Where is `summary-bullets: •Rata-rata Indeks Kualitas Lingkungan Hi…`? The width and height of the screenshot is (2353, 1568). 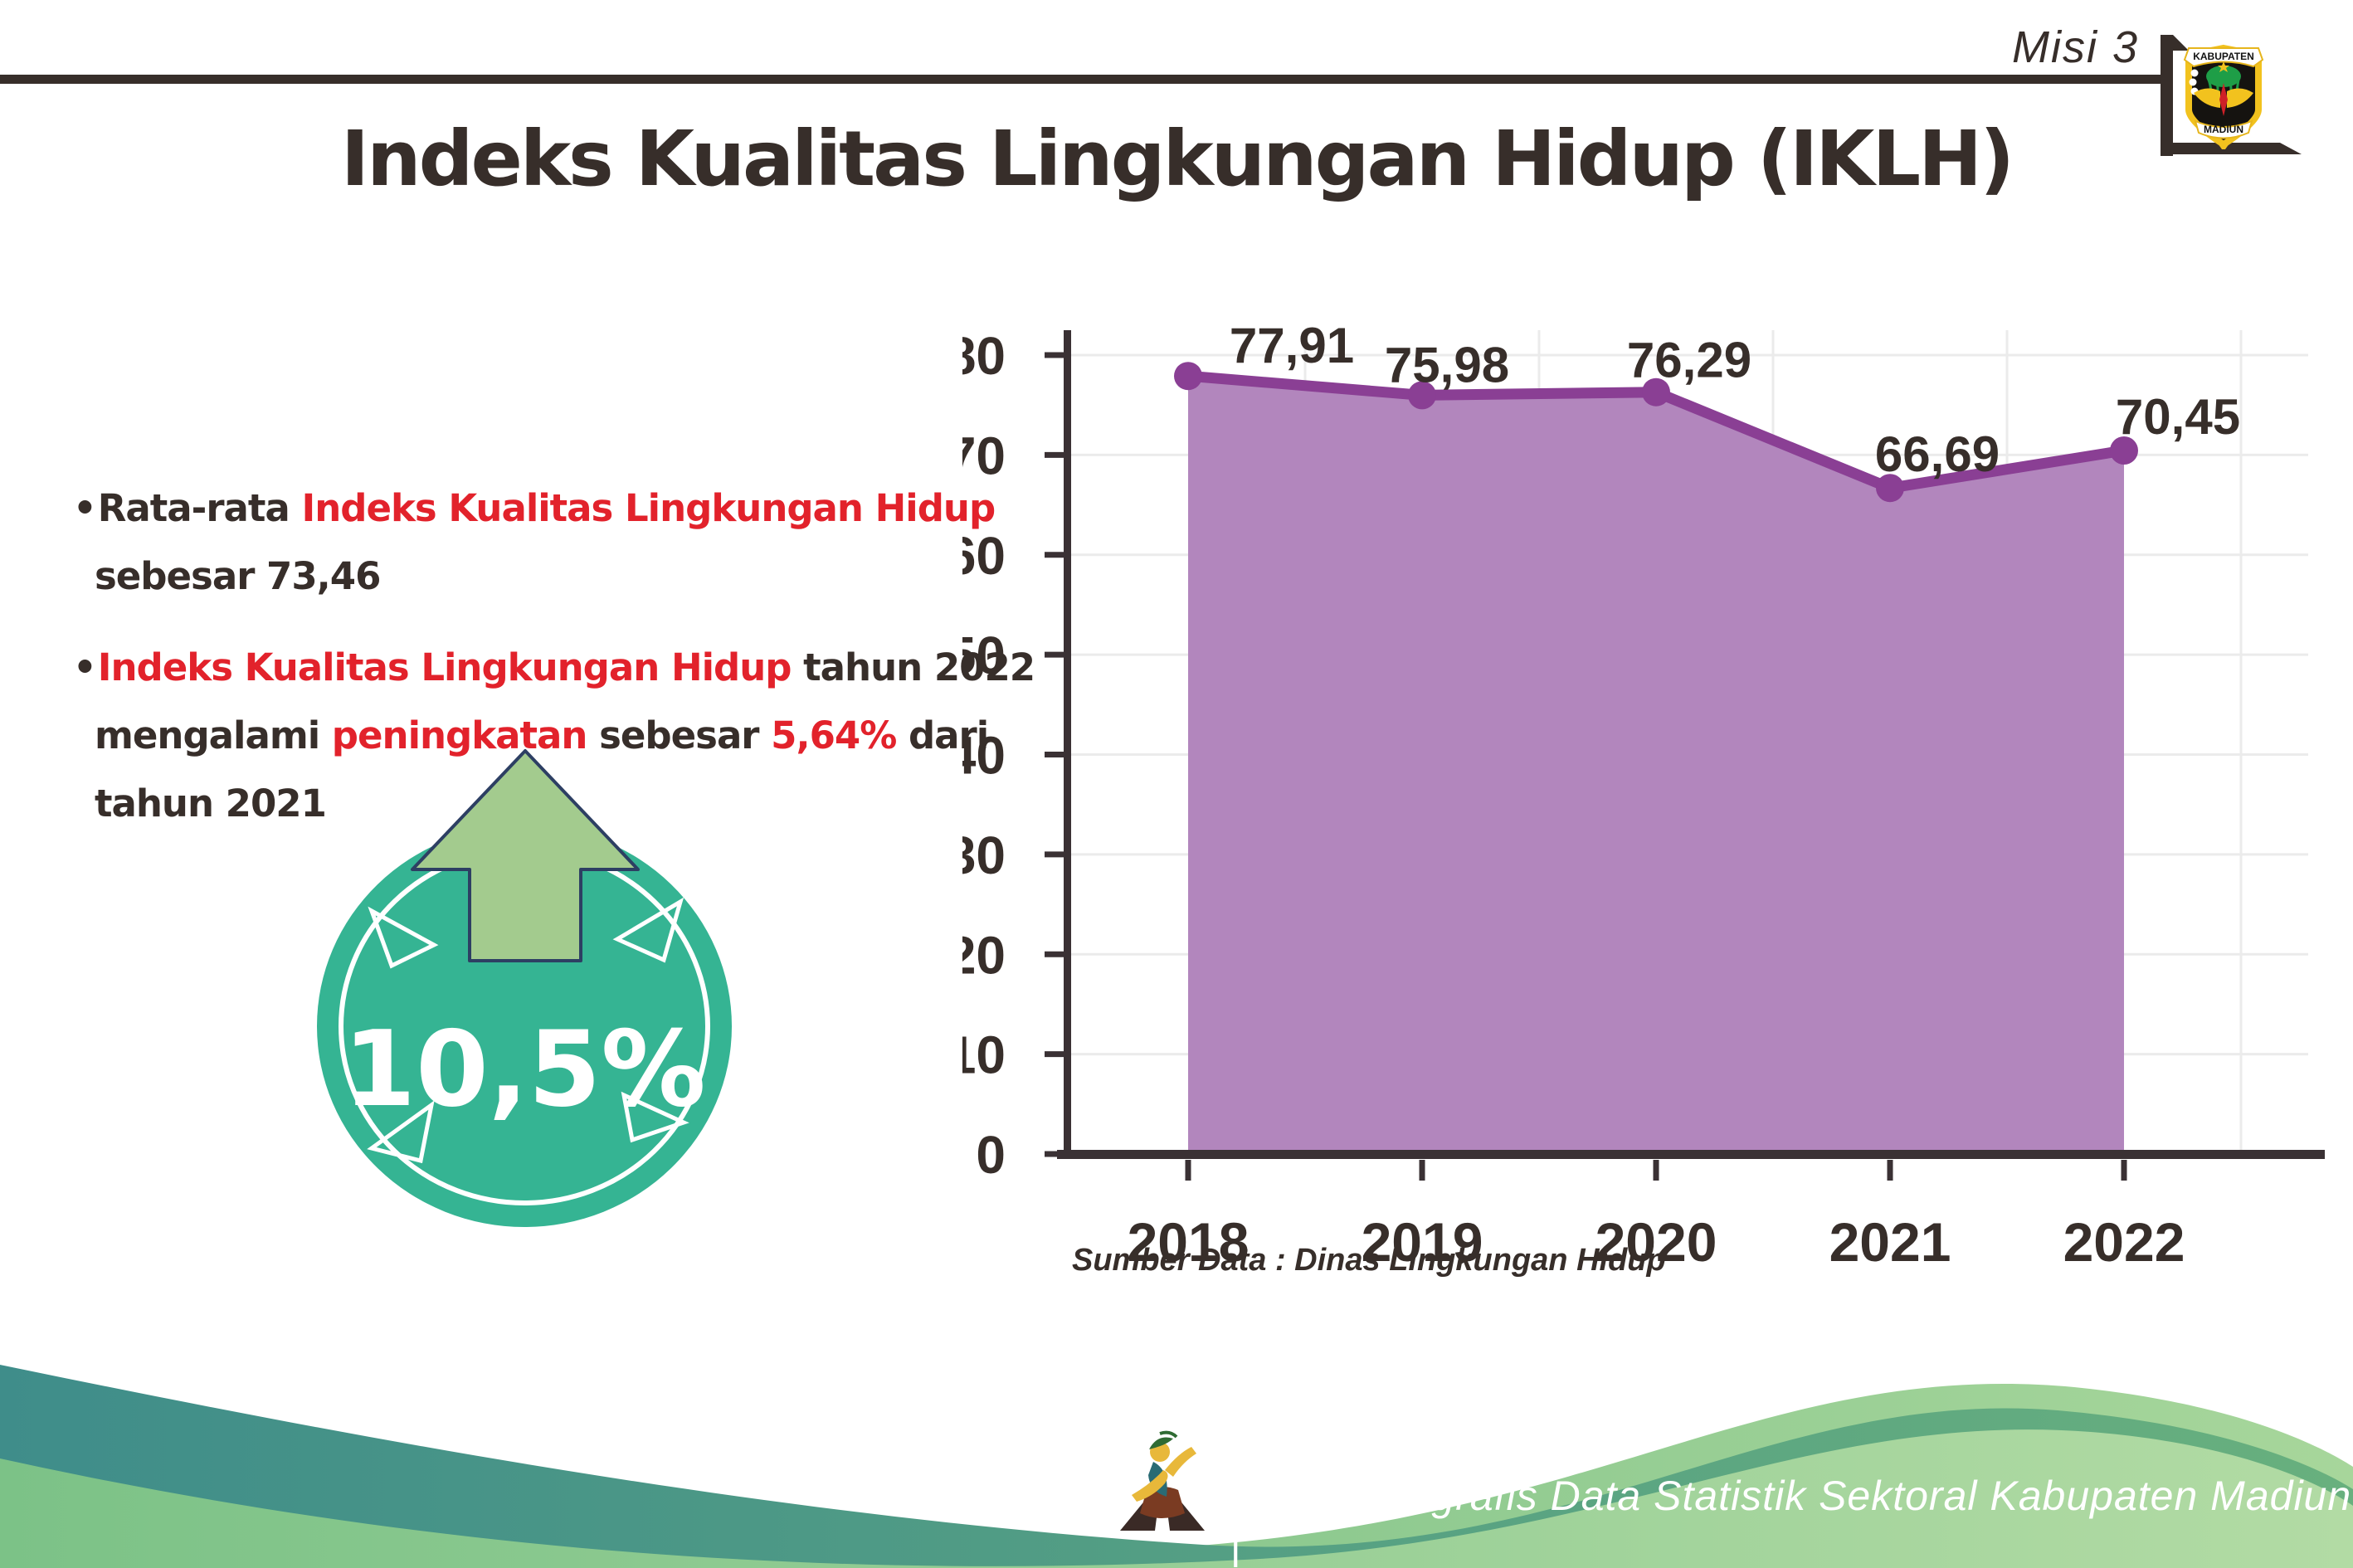
summary-bullets: •Rata-rata Indeks Kualitas Lingkungan Hi… is located at coordinates (558, 668).